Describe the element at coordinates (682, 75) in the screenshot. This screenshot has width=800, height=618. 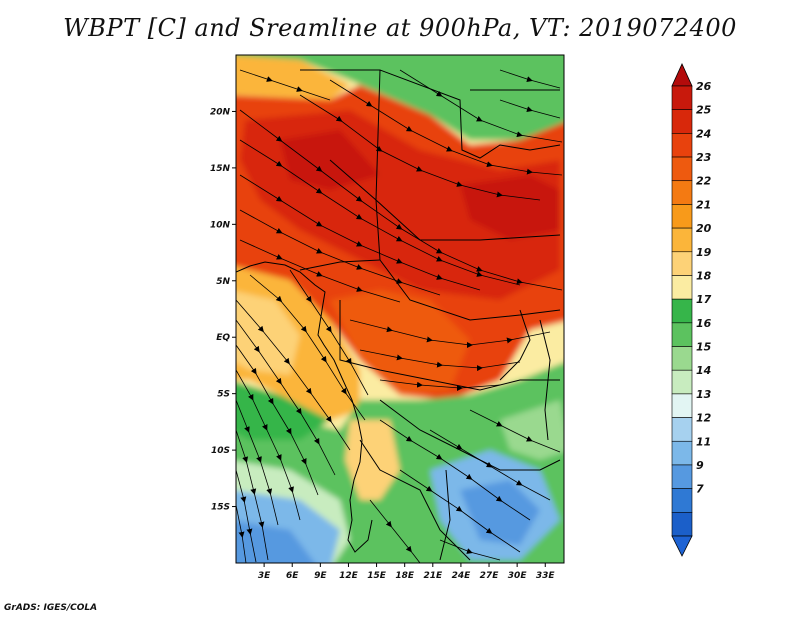
I see `colorbar-top-arrow` at that location.